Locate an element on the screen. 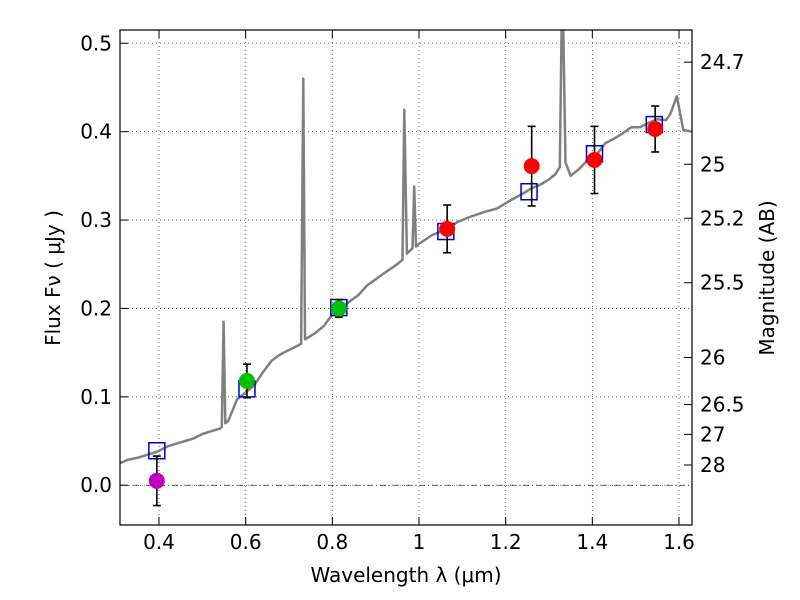  magnitude-tick-label: 26 is located at coordinates (712, 357).